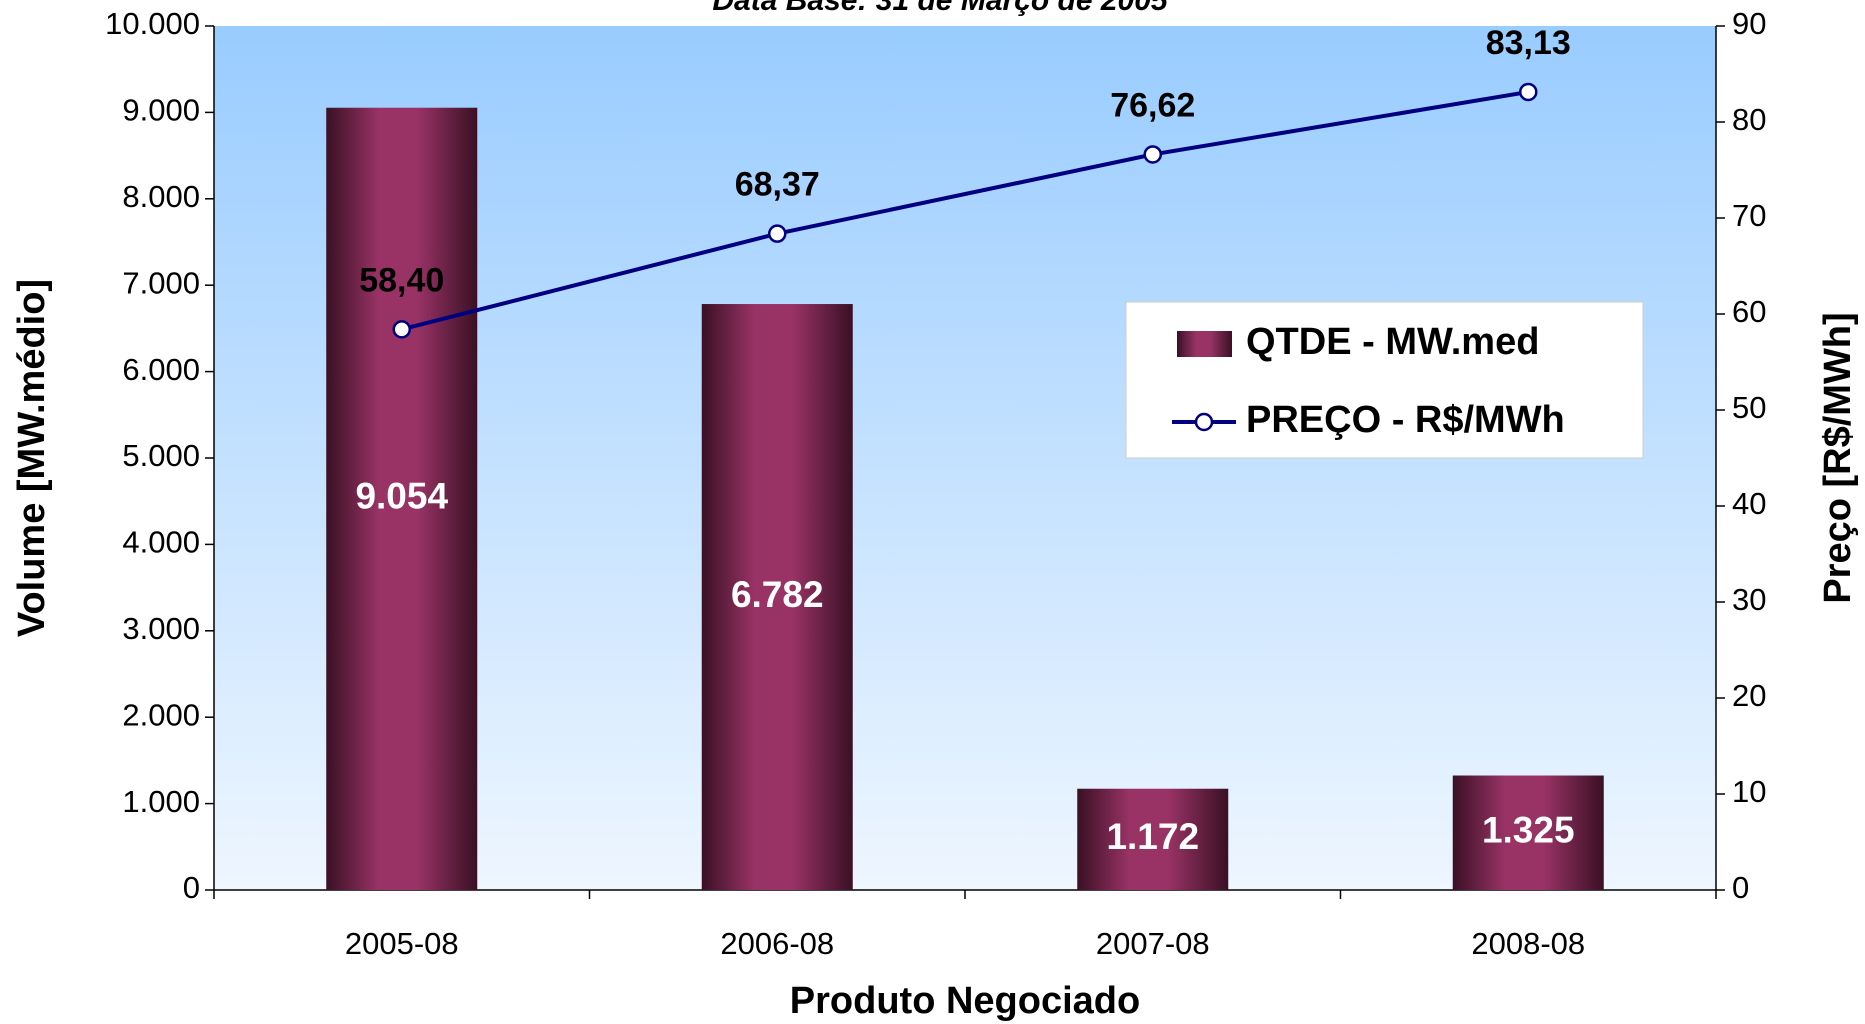  What do you see at coordinates (401, 496) in the screenshot?
I see `bar-value-label: 9.054` at bounding box center [401, 496].